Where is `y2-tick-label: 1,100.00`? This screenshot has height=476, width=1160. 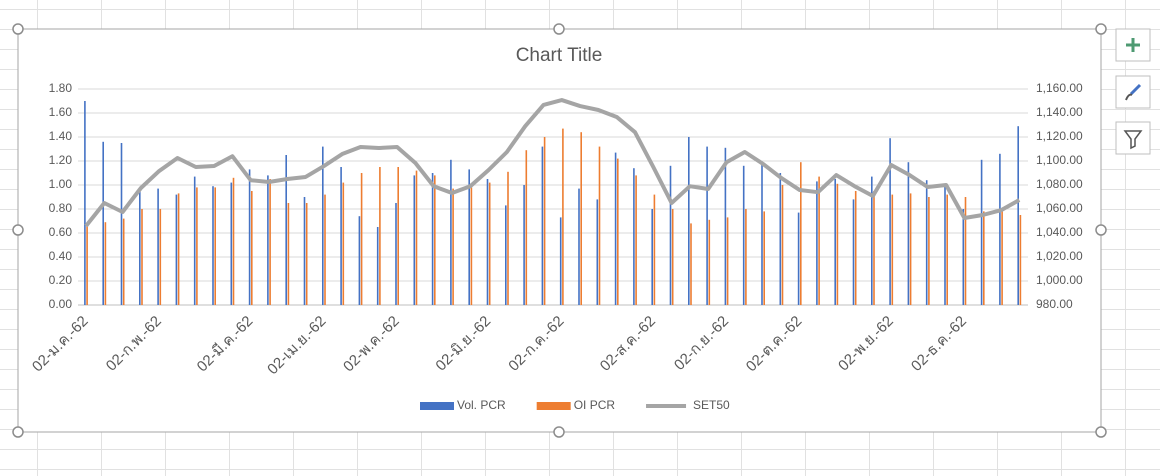 y2-tick-label: 1,100.00 is located at coordinates (1059, 160).